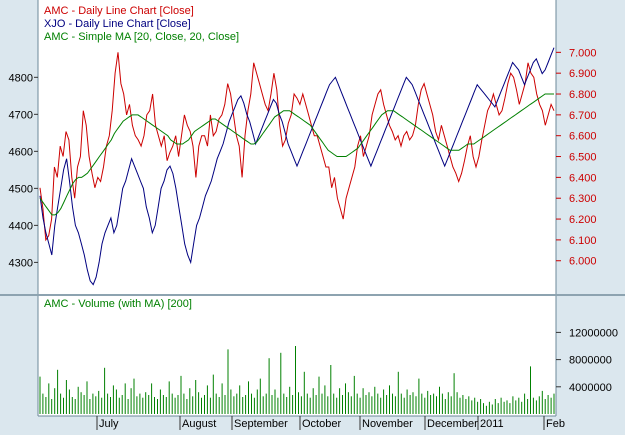 The image size is (625, 435). I want to click on right-tick-label: 7.000, so click(583, 53).